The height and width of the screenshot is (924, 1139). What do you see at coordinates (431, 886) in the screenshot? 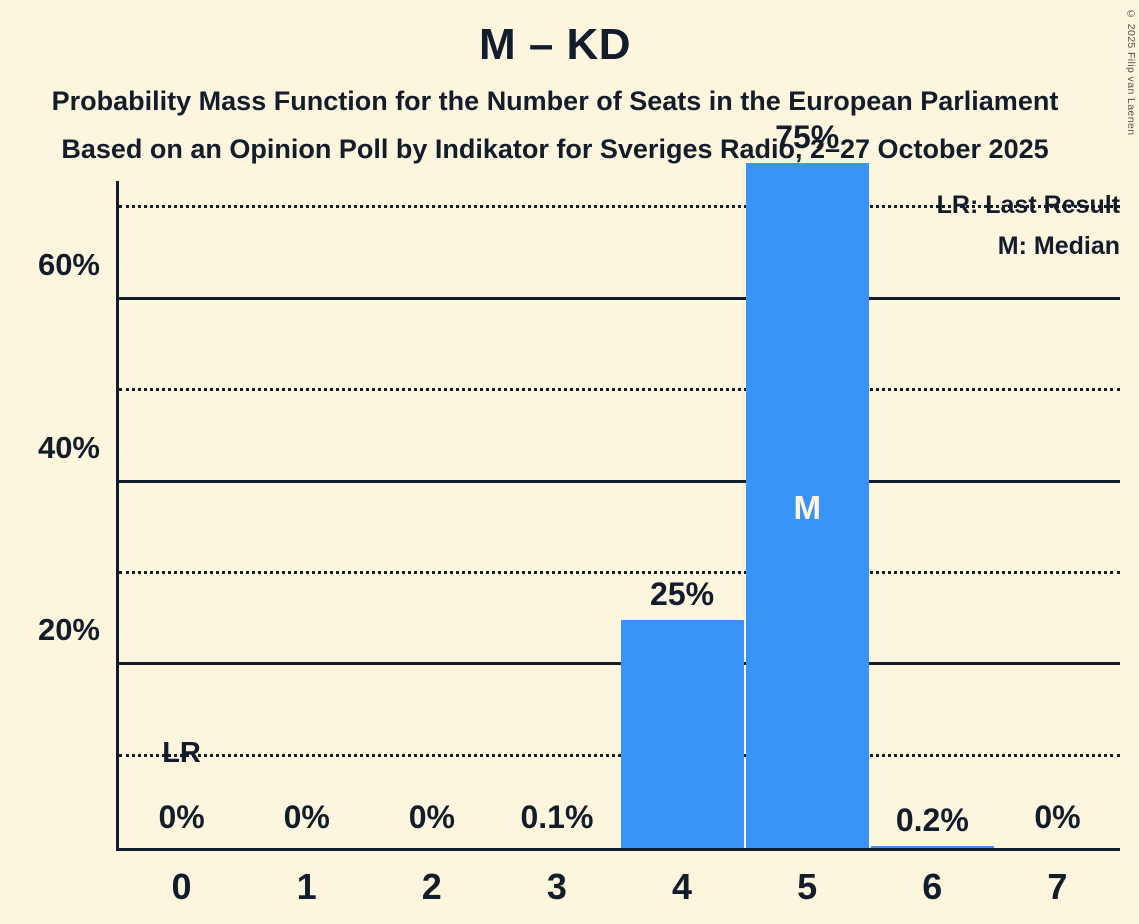
I see `x-tick-label: 2` at bounding box center [431, 886].